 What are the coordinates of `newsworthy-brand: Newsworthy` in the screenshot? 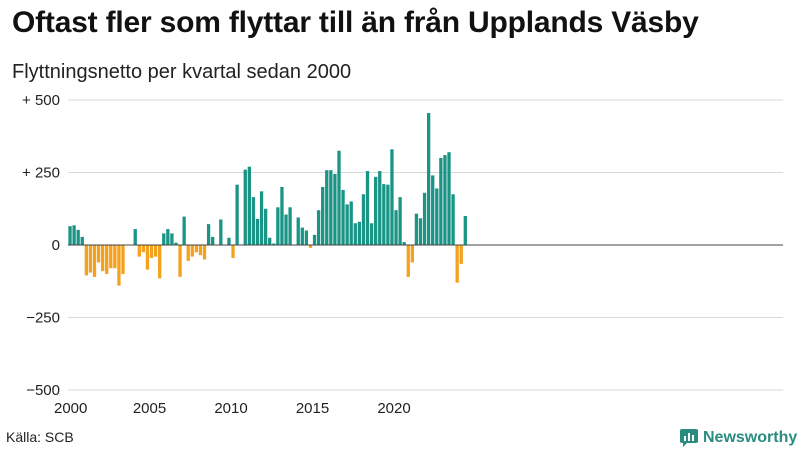 It's located at (738, 438).